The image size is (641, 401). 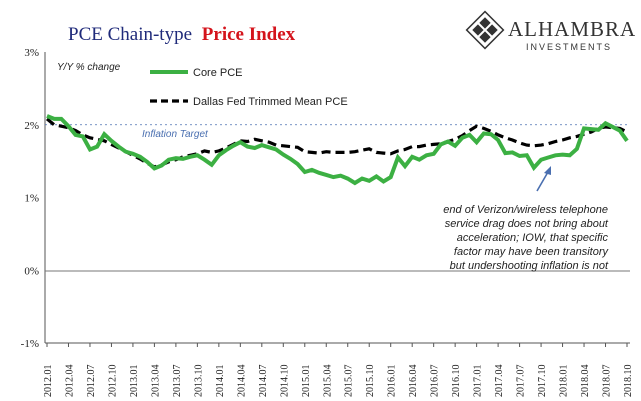 What do you see at coordinates (529, 266) in the screenshot?
I see `annotation-line: but undershooting inflation is not` at bounding box center [529, 266].